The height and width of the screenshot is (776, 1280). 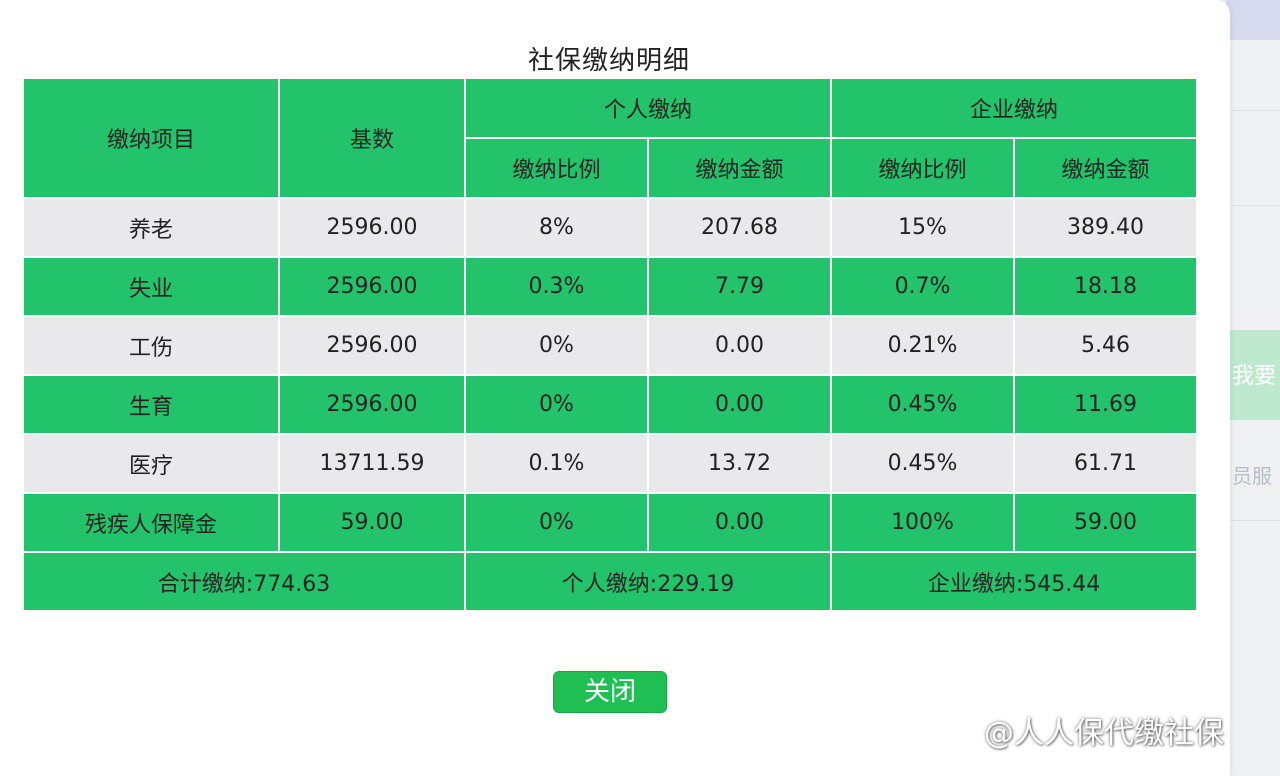 I want to click on cell-item: 养老, so click(x=151, y=227).